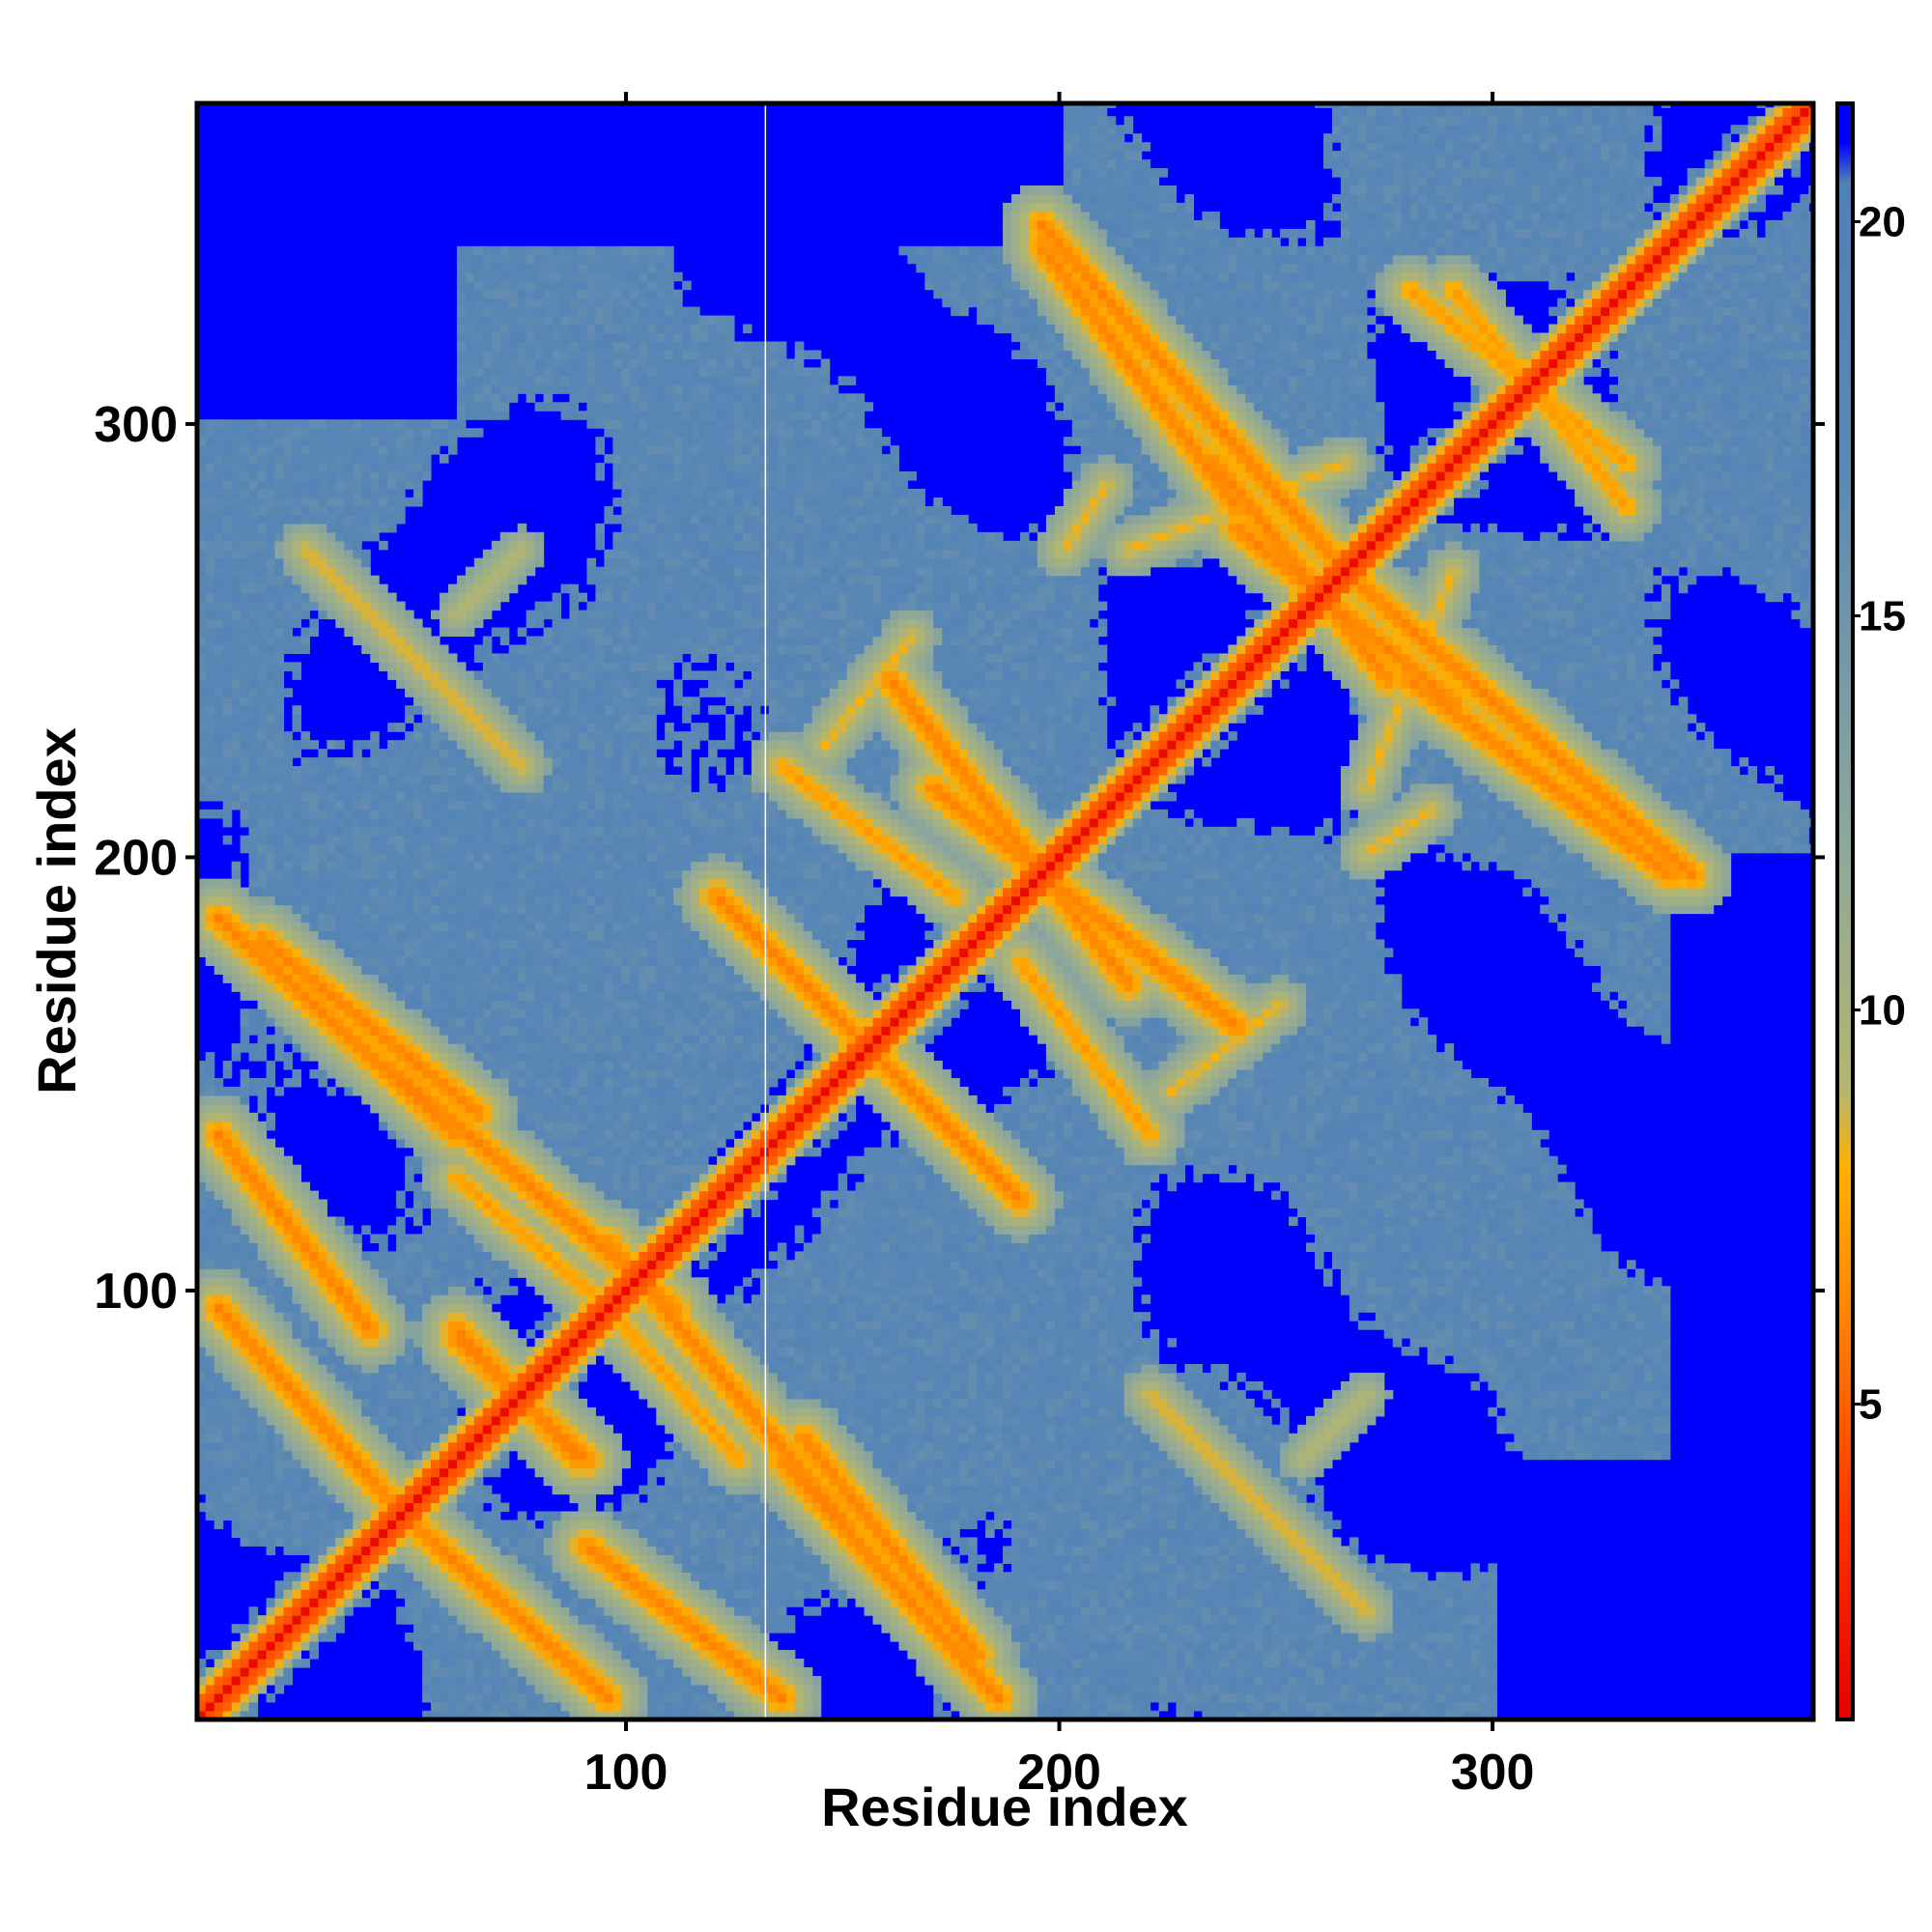  What do you see at coordinates (1493, 1773) in the screenshot?
I see `x-tick-label: 300` at bounding box center [1493, 1773].